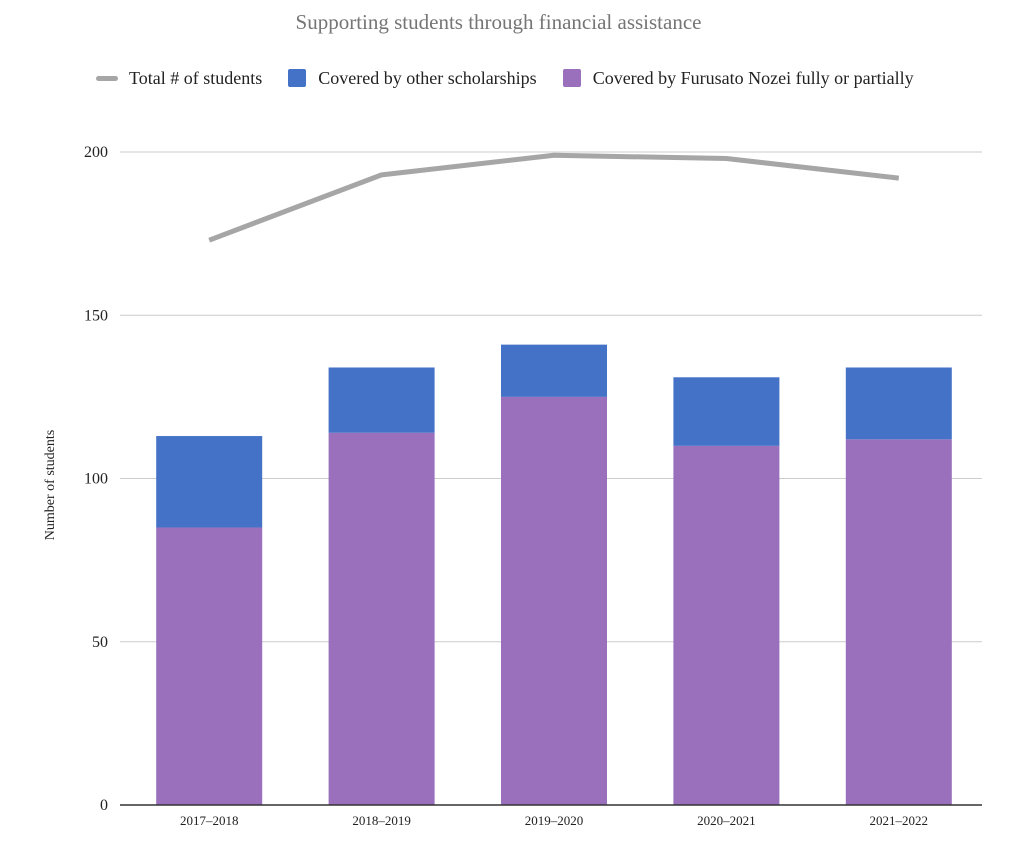 Image resolution: width=1024 pixels, height=867 pixels. I want to click on x-tick-label: 2020–2021, so click(726, 820).